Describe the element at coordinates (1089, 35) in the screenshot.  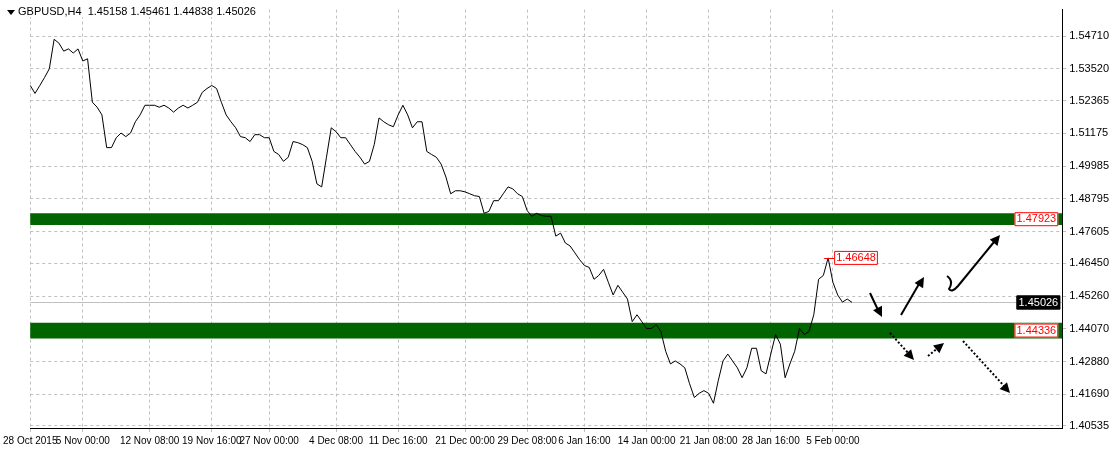
I see `y-tick-label: 1.54710` at that location.